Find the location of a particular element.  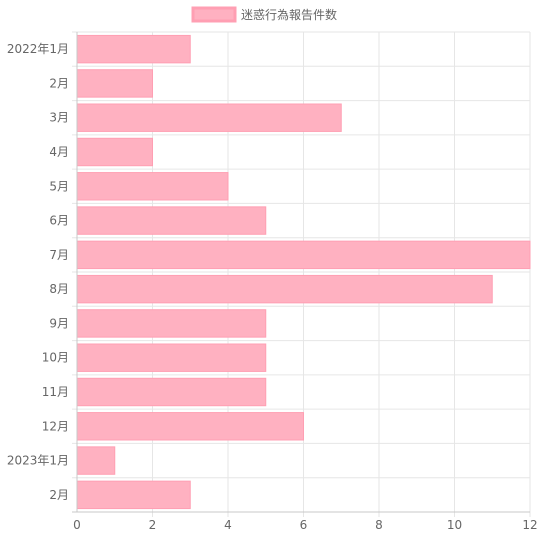

x-tick-label: 4 is located at coordinates (228, 525).